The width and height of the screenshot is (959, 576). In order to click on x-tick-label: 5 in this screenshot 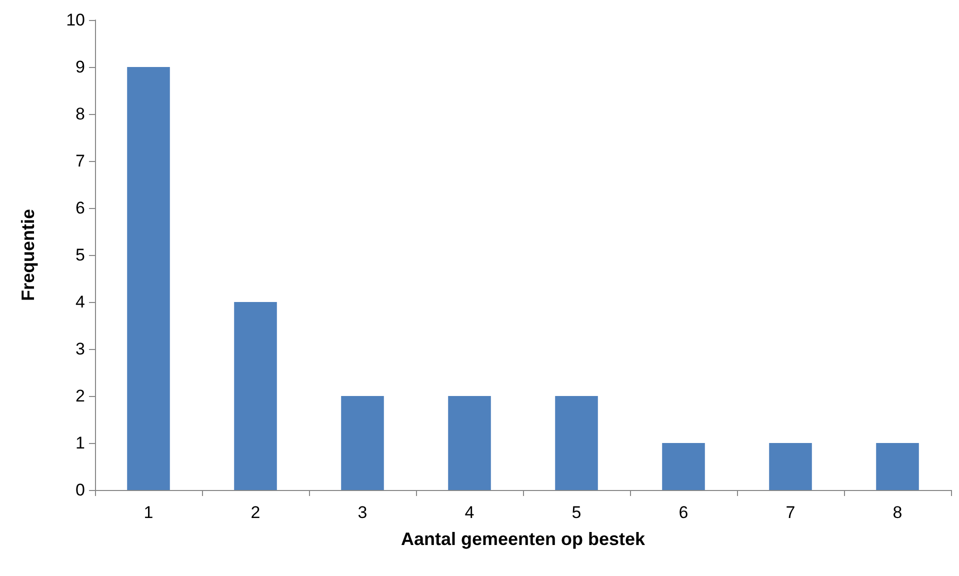, I will do `click(577, 512)`.